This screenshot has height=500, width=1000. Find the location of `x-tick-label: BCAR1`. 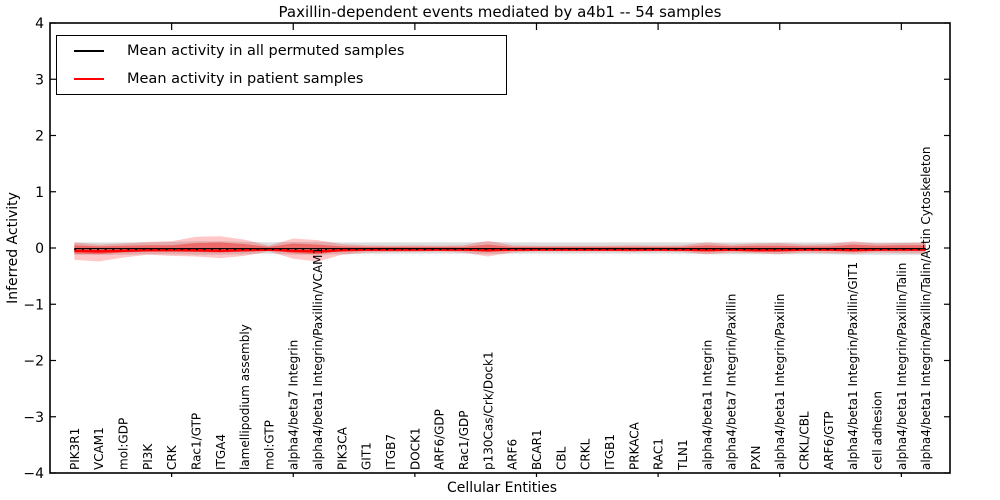

x-tick-label: BCAR1 is located at coordinates (537, 449).